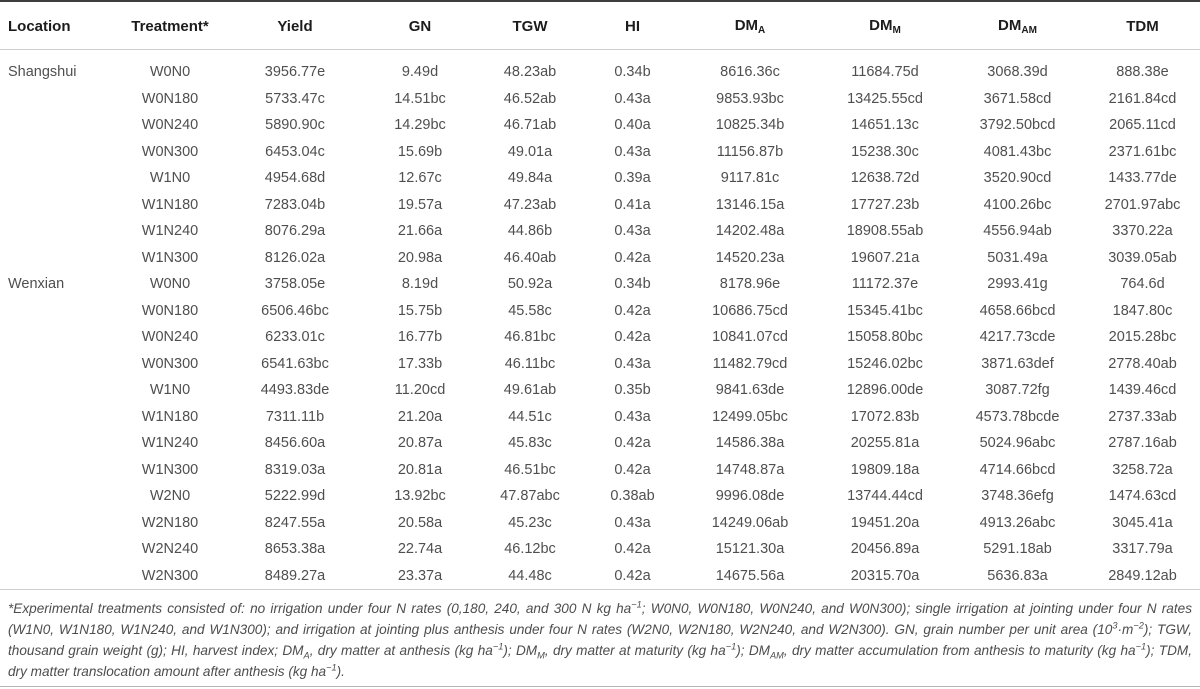  I want to click on value-cell: 3871.63def, so click(1017, 363).